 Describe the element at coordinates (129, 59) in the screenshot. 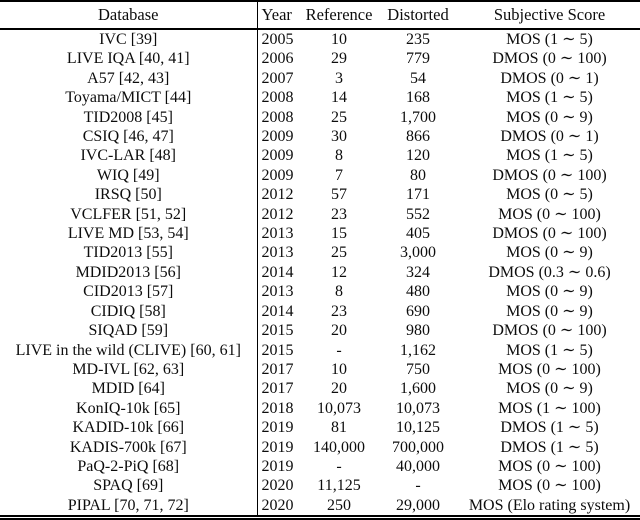

I see `cell-database: LIVE IQA [40, 41]` at that location.